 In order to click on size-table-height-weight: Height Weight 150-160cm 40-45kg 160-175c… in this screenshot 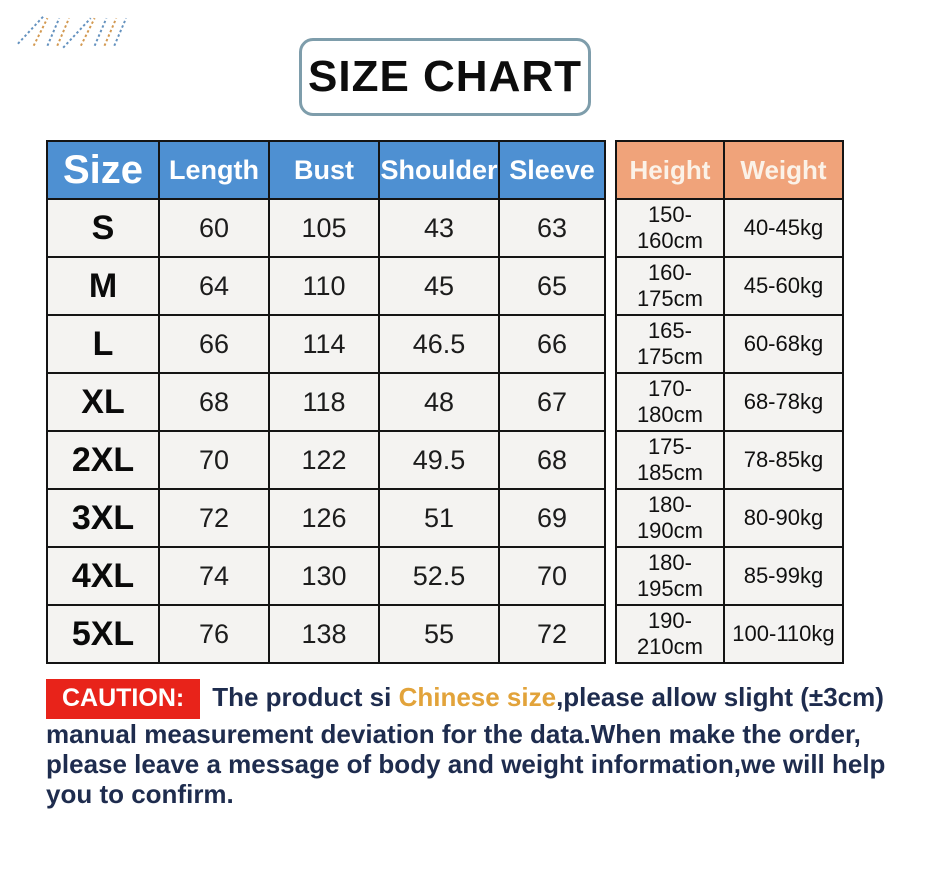, I will do `click(730, 402)`.